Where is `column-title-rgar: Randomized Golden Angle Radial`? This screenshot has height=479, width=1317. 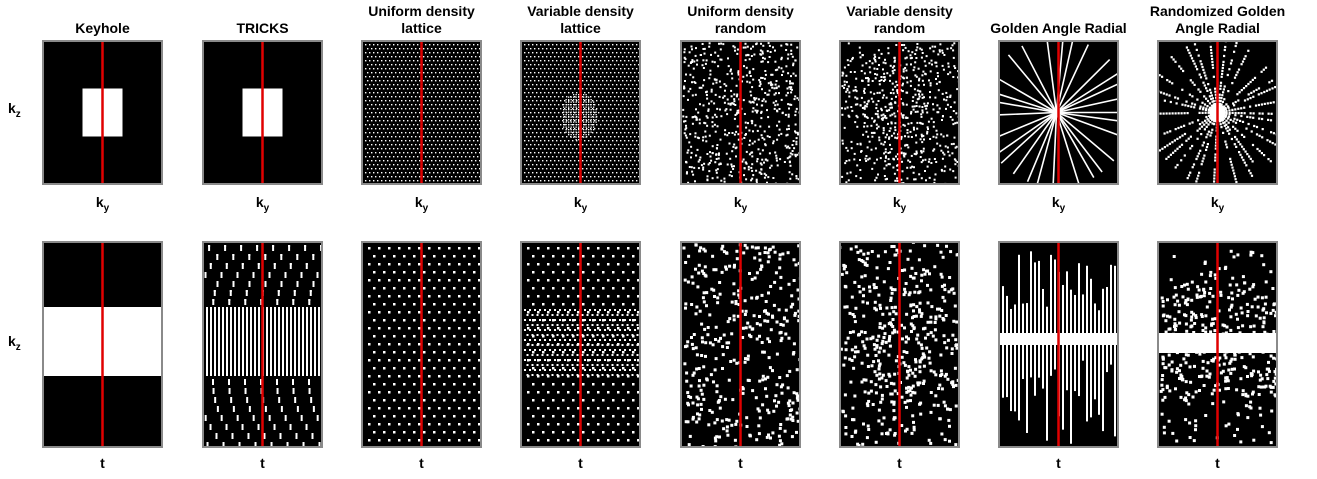
column-title-rgar: Randomized Golden Angle Radial is located at coordinates (1217, 19).